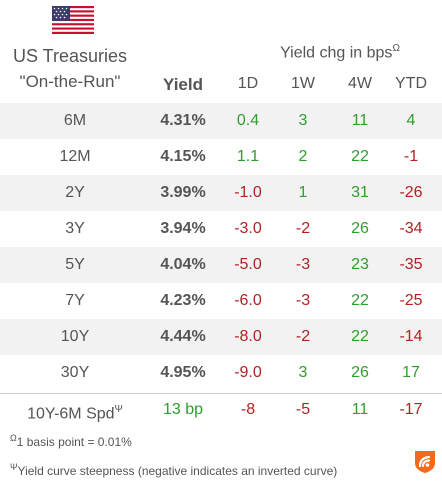 This screenshot has width=442, height=488. I want to click on spread-row: 10Y-6M SpdΨ 13 bp -8 -5 11 -17, so click(221, 410).